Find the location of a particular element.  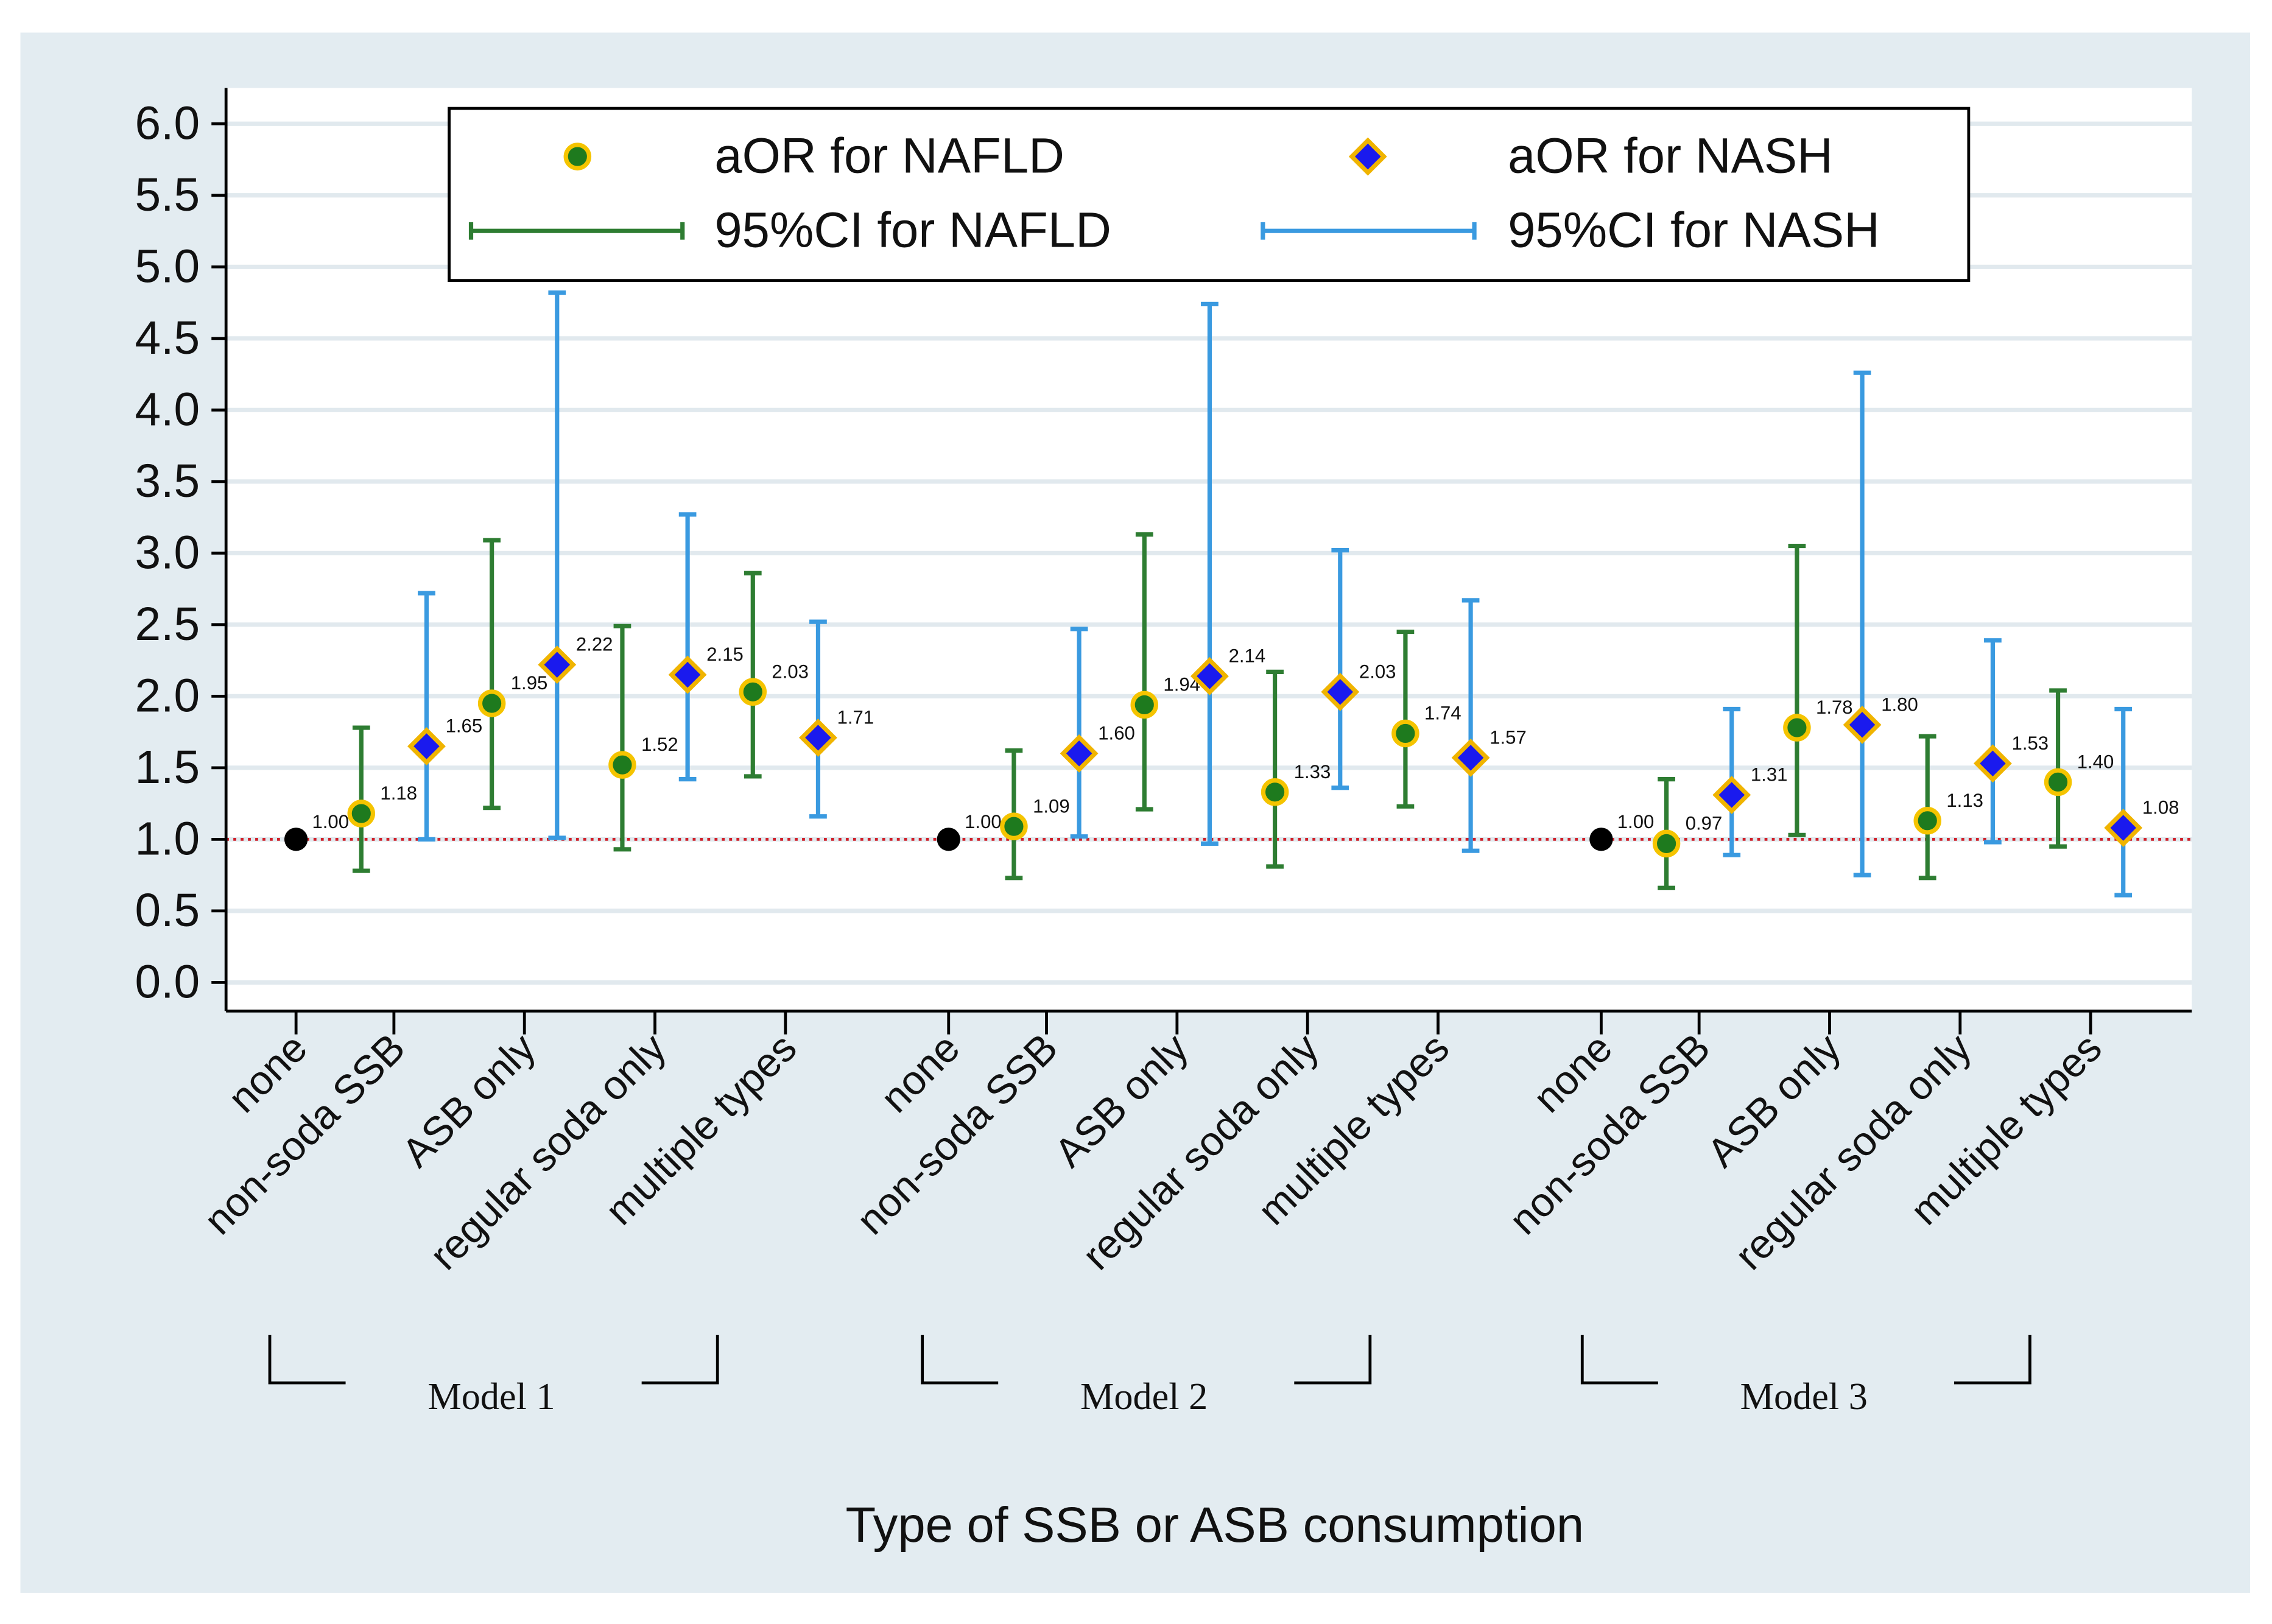

y-tick-label: 3.0 is located at coordinates (167, 552).